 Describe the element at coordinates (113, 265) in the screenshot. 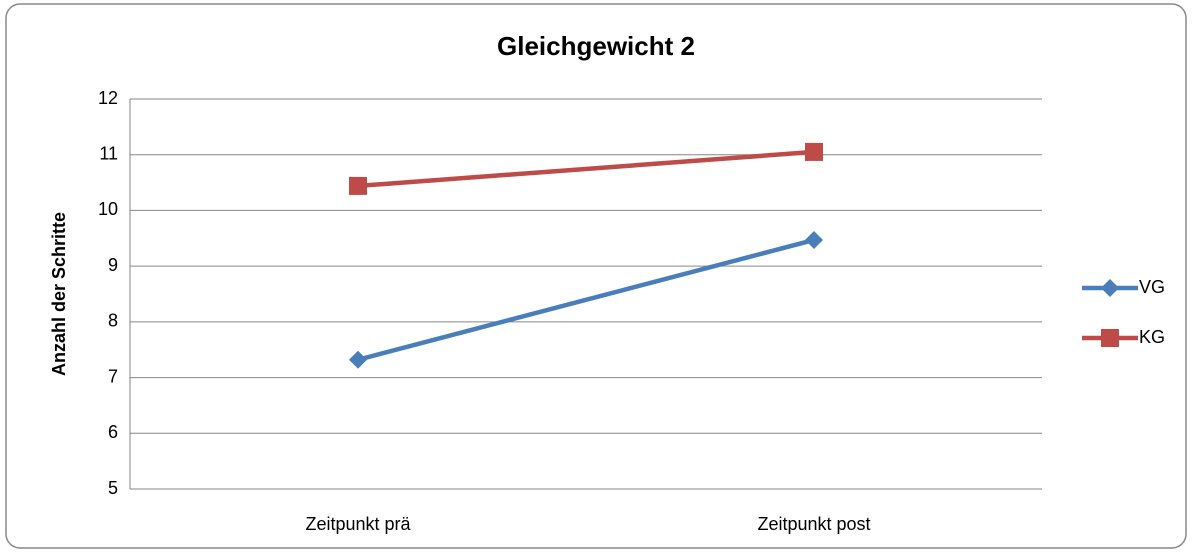

I see `y-tick-label: 9` at that location.